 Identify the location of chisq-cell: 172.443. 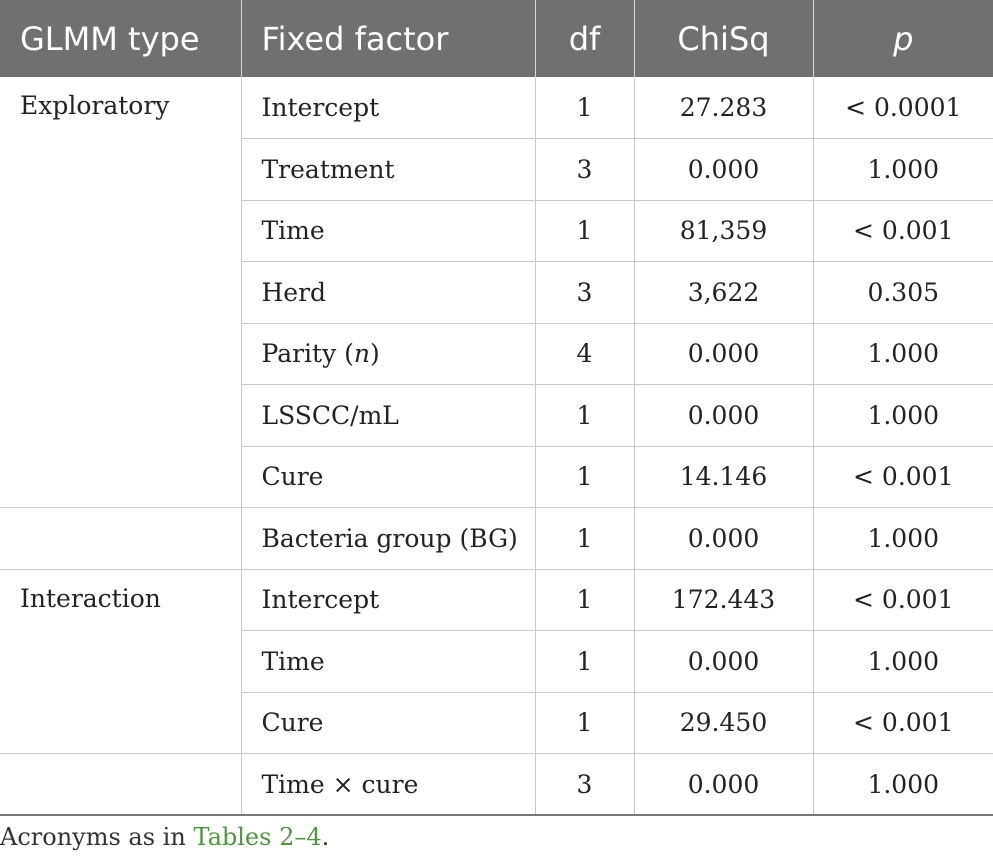
(723, 600).